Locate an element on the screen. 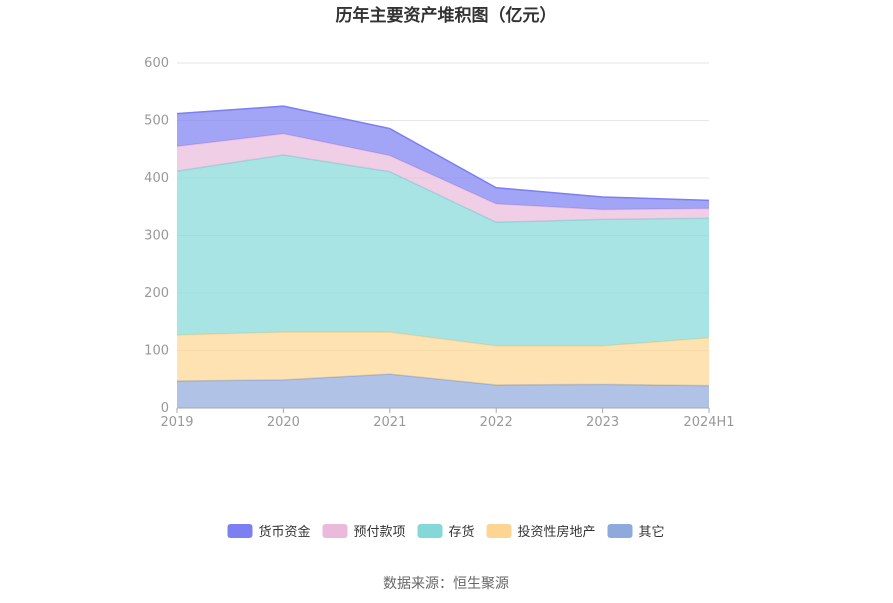  legend: 货币资金 预付款项 存货 投资性房地产 其它 is located at coordinates (446, 532).